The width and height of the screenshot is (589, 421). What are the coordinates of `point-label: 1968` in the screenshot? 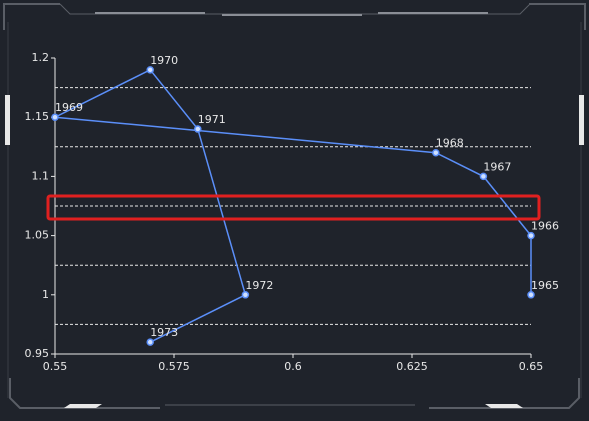 It's located at (450, 143).